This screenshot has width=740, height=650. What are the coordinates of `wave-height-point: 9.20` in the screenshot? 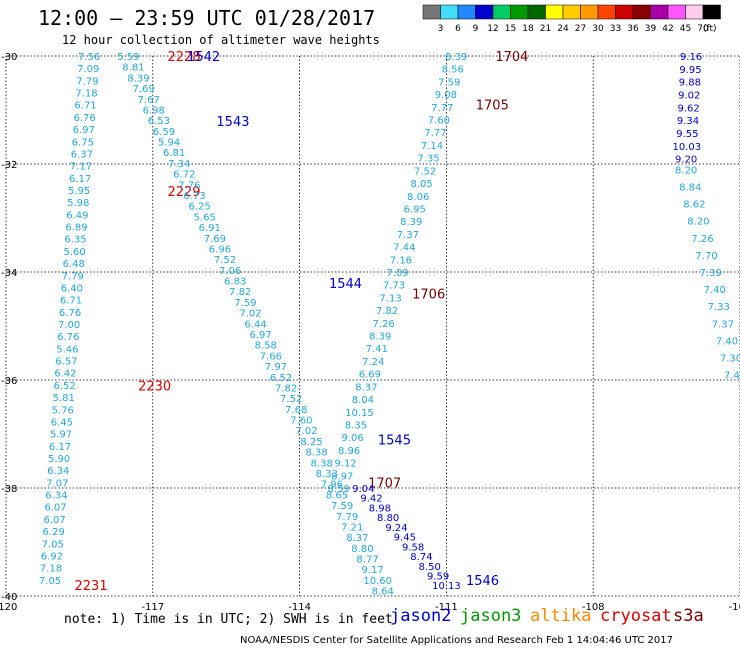 It's located at (686, 160).